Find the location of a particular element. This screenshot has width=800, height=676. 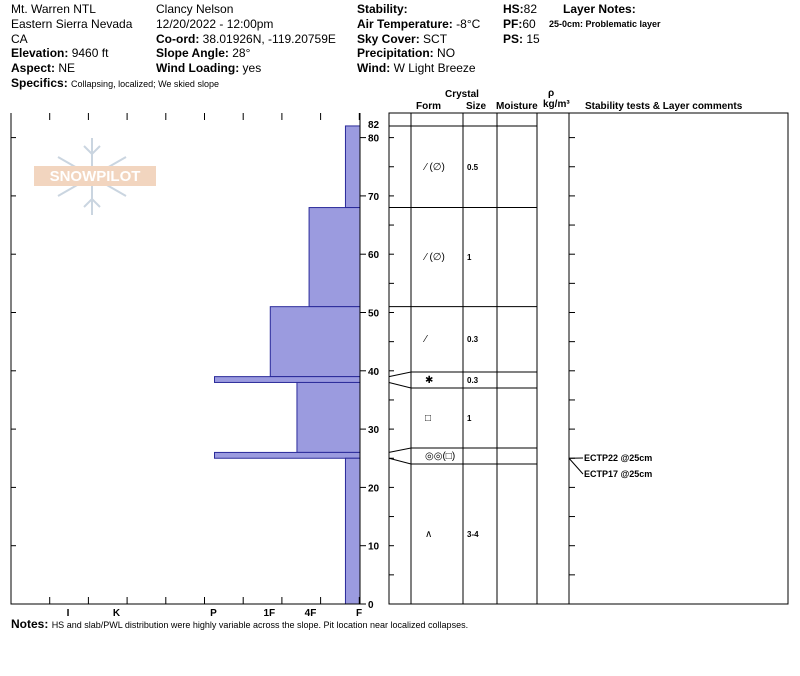

precipitation-label: Precipitation: is located at coordinates (395, 53).